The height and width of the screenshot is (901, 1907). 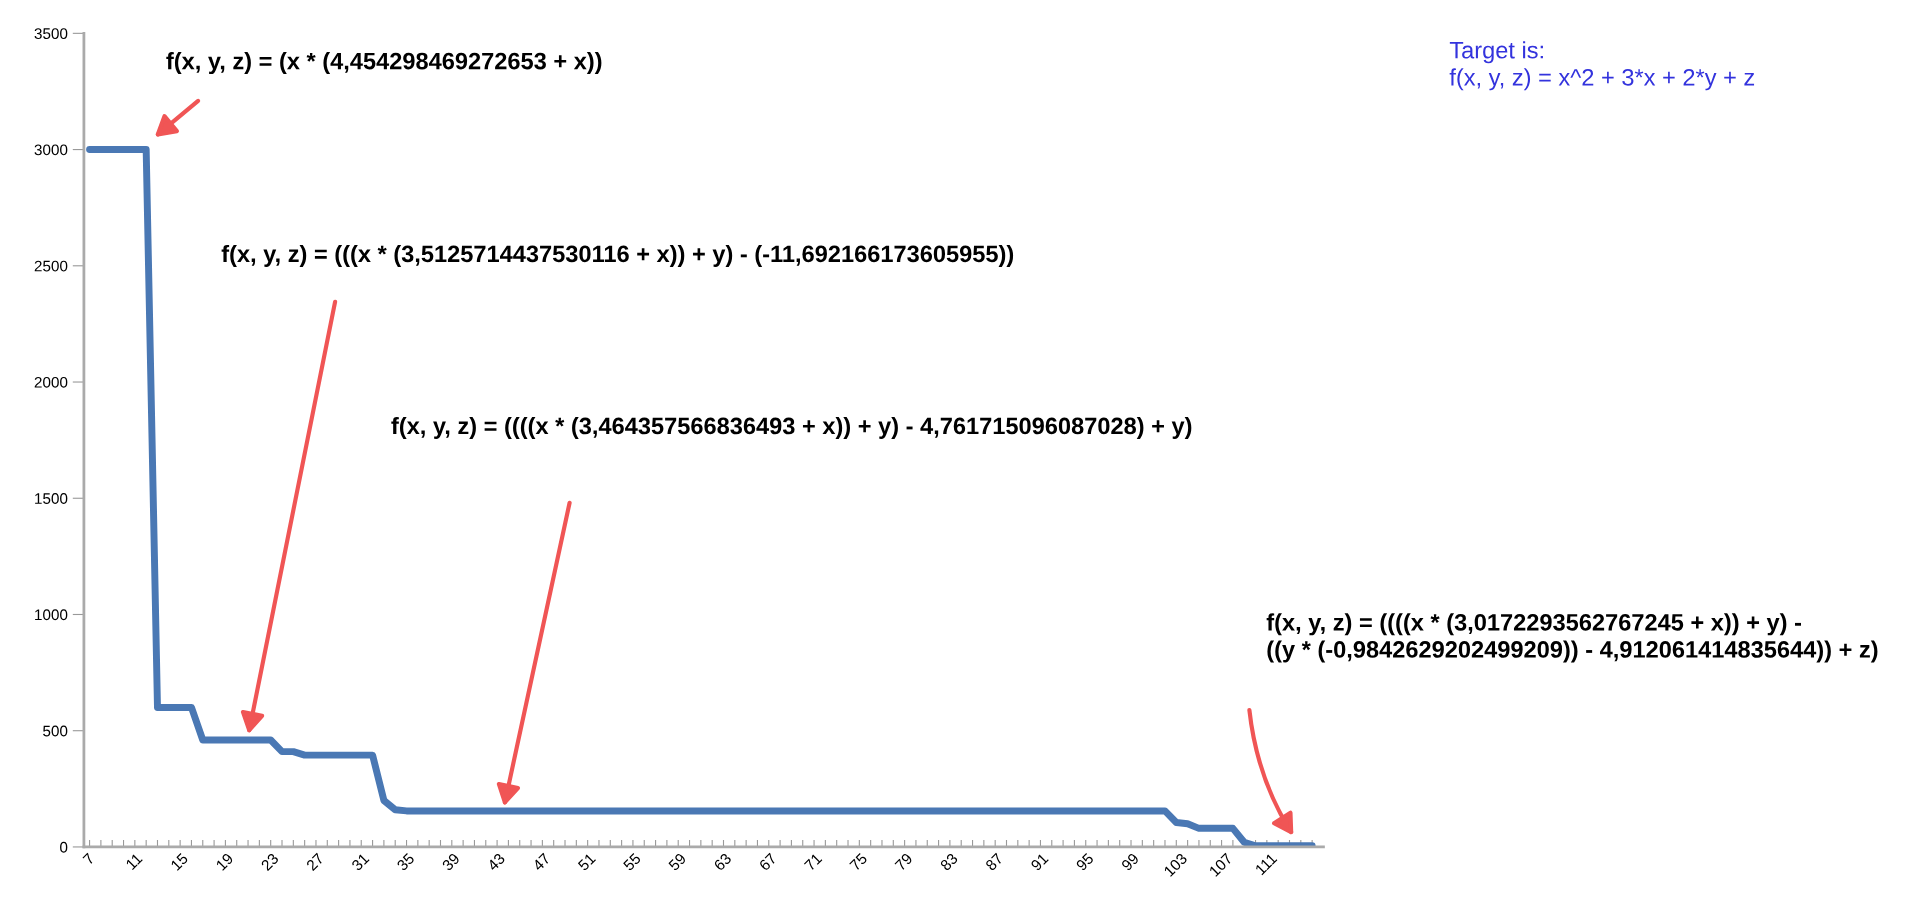 What do you see at coordinates (541, 862) in the screenshot?
I see `x-tick-label: 47` at bounding box center [541, 862].